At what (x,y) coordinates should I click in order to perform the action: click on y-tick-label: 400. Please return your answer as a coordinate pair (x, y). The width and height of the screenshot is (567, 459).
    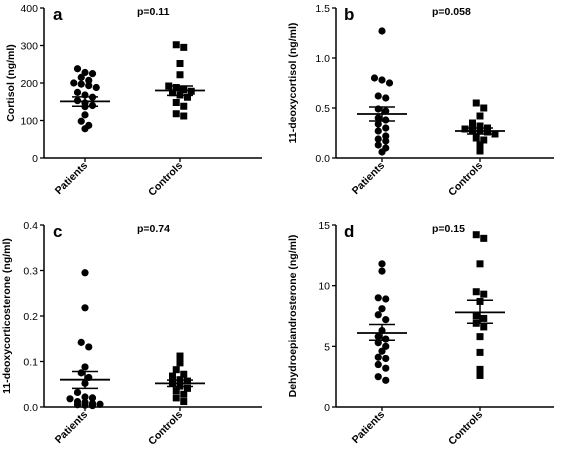
    Looking at the image, I should click on (29, 9).